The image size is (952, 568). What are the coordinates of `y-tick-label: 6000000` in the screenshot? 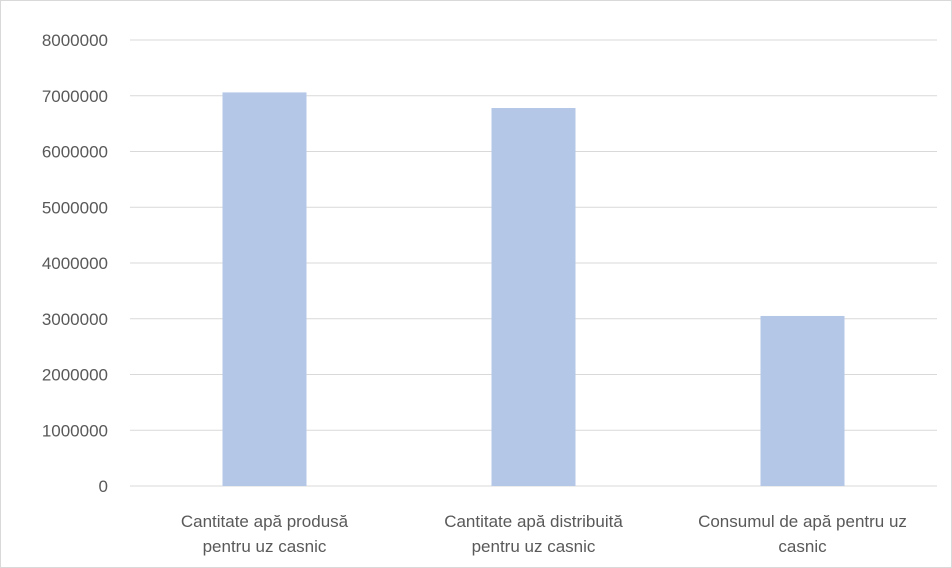 It's located at (75, 152).